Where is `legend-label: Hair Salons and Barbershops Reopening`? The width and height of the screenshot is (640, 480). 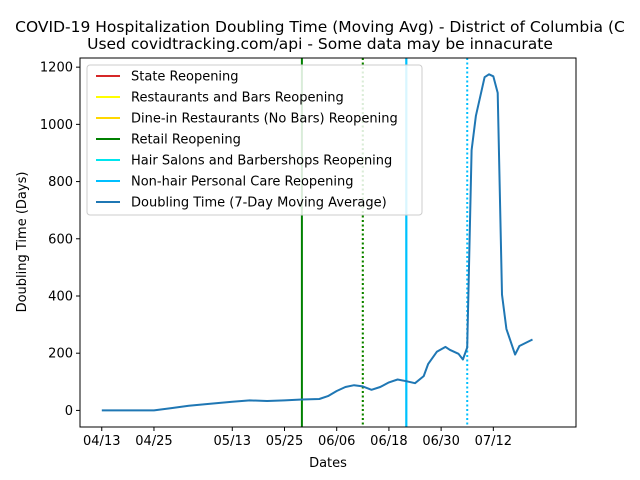
legend-label: Hair Salons and Barbershops Reopening is located at coordinates (261, 161).